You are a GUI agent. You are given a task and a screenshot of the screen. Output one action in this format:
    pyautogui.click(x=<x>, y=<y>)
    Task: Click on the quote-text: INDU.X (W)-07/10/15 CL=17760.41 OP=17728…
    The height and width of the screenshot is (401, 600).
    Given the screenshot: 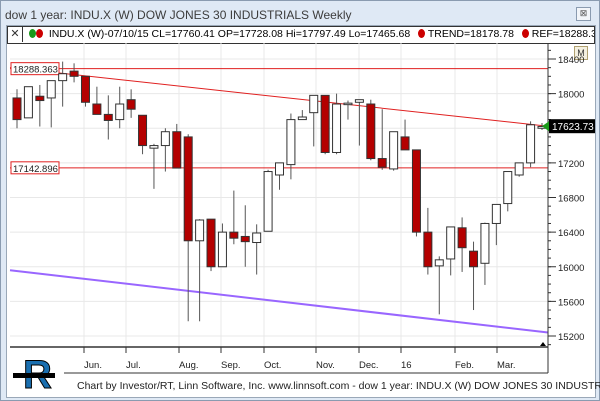 What is the action you would take?
    pyautogui.click(x=229, y=34)
    